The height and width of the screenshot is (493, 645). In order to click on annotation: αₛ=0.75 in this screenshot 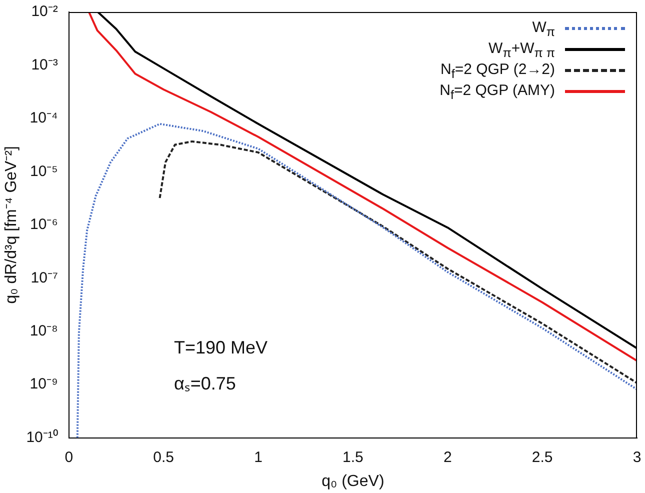, I will do `click(205, 384)`.